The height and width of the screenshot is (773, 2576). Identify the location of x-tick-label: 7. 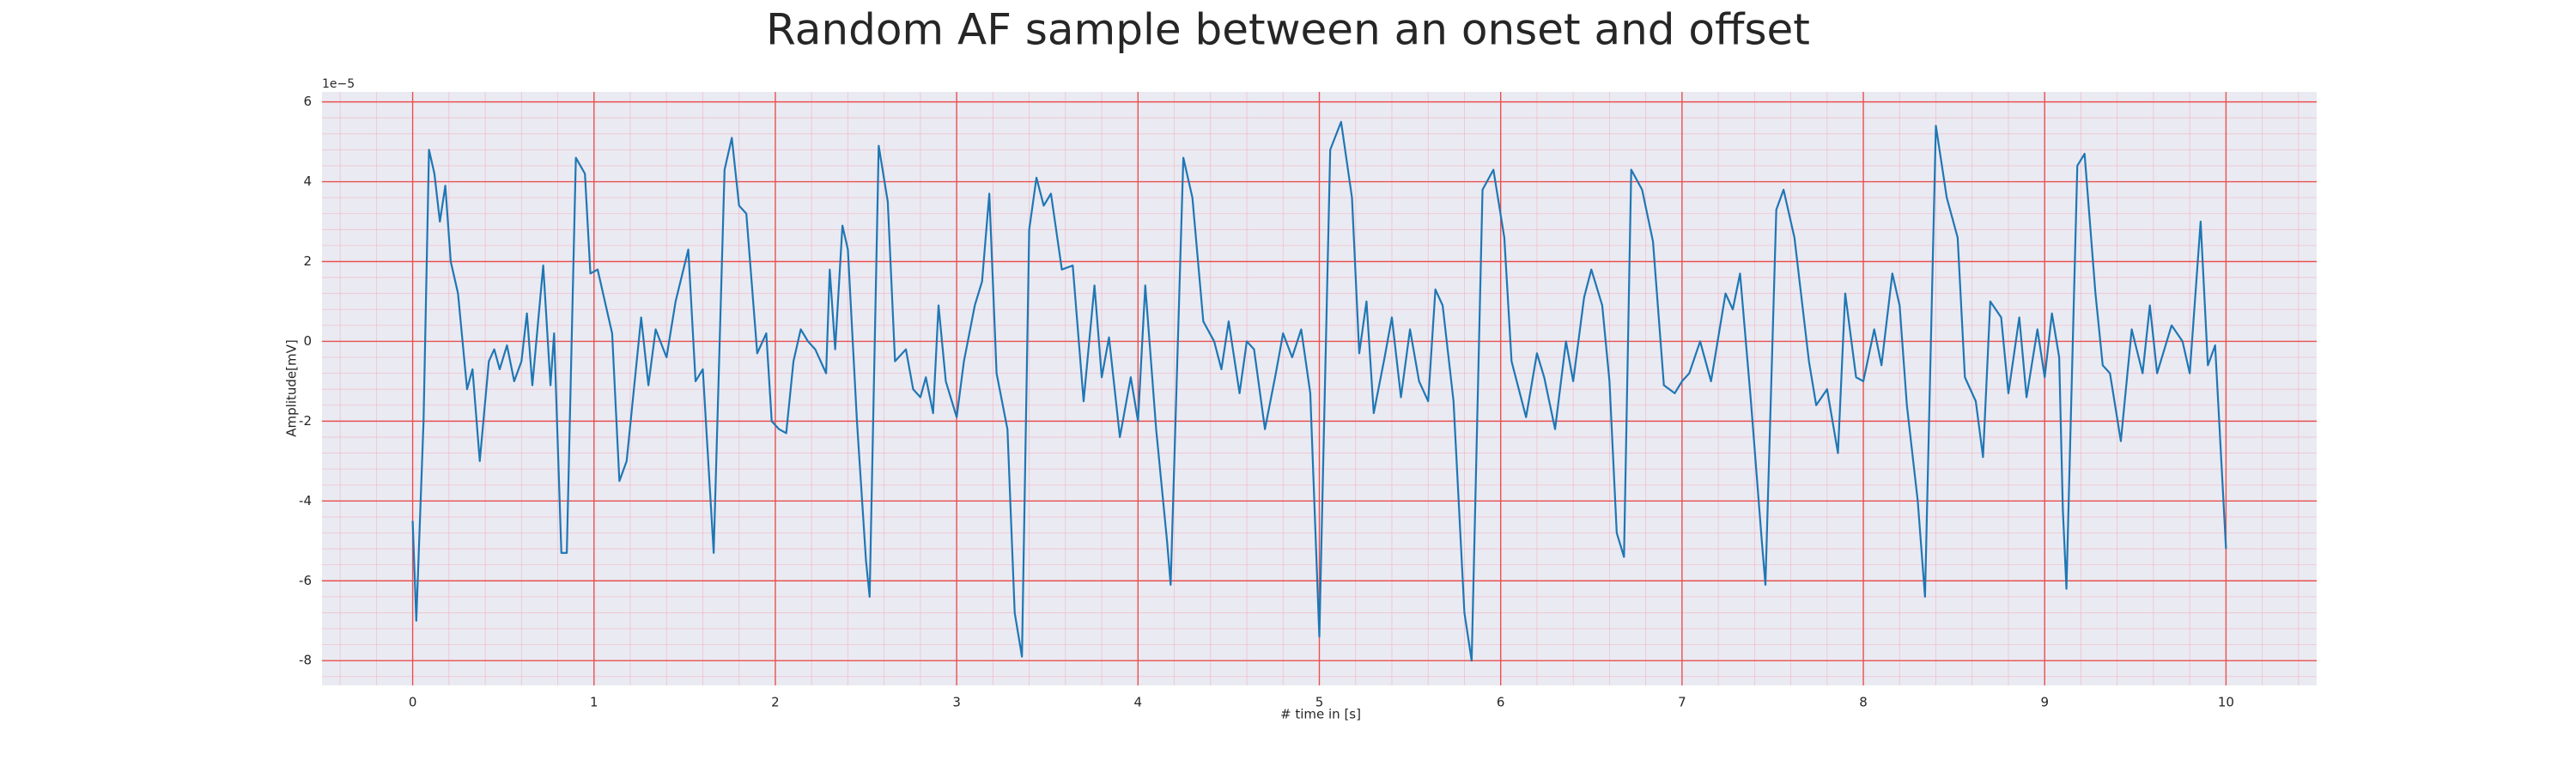
(1682, 702).